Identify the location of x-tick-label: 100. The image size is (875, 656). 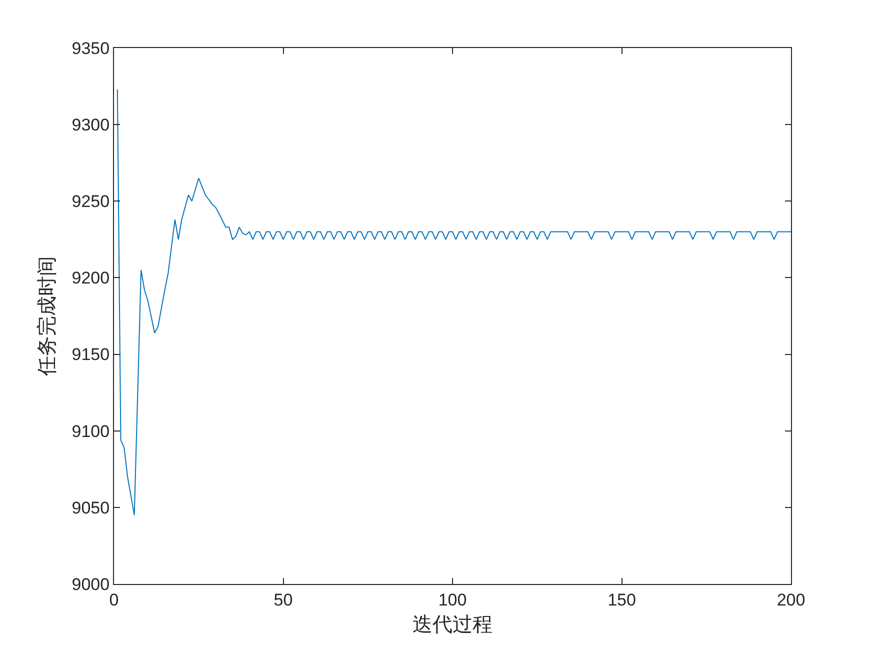
(452, 600).